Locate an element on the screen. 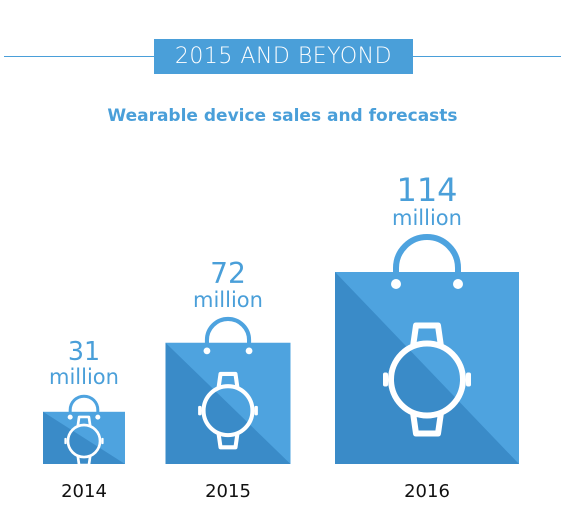 The height and width of the screenshot is (519, 565). chart-subtitle: Wearable device sales and forecasts is located at coordinates (282, 116).